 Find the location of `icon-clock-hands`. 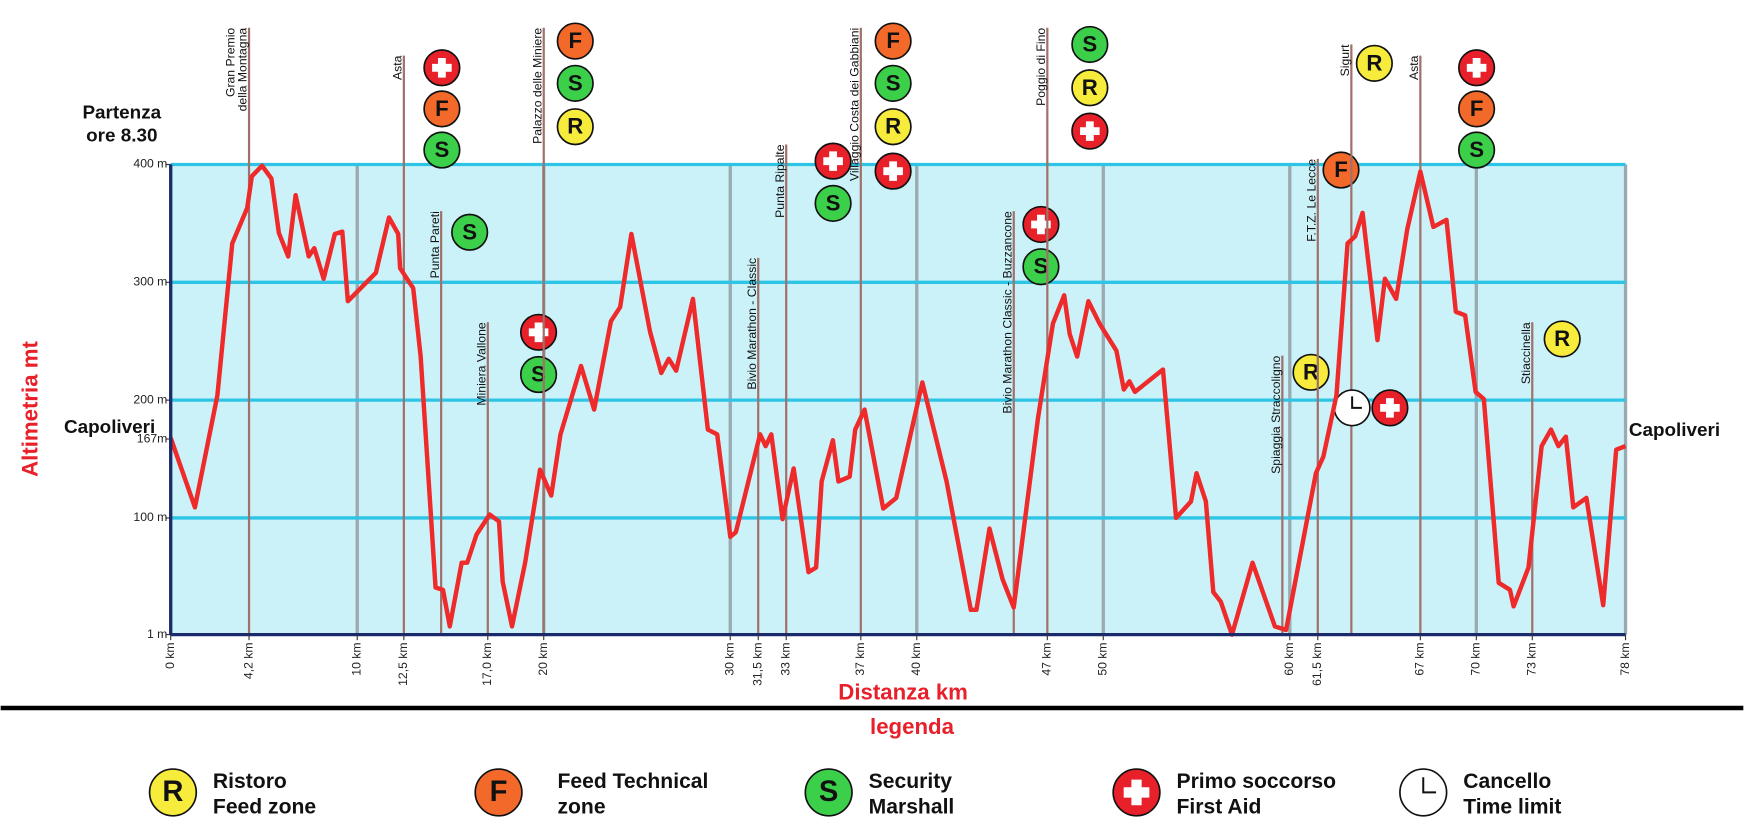

icon-clock-hands is located at coordinates (1429, 785).